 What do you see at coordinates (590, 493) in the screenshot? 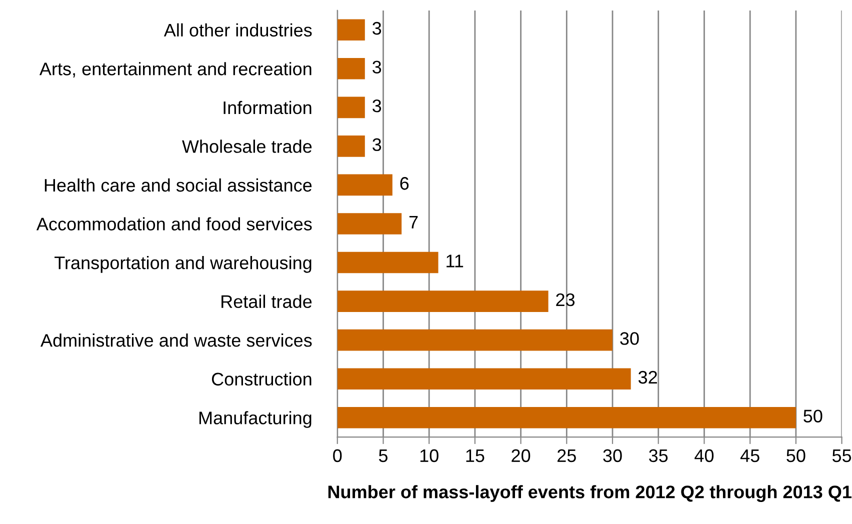
I see `x-axis-title: Number of mass-layoff events from 2012 Q2 through 2013 Q1` at bounding box center [590, 493].